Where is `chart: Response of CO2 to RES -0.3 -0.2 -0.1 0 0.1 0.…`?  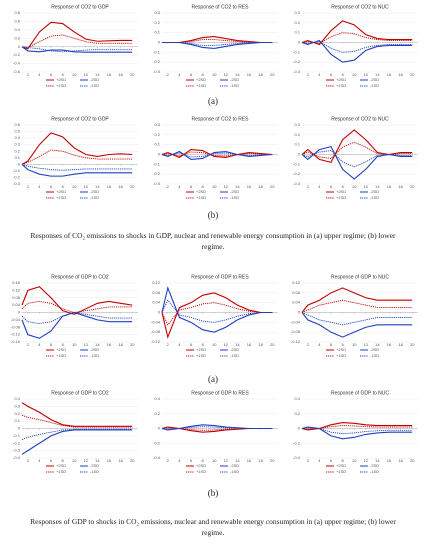
chart: Response of CO2 to RES -0.3 -0.2 -0.1 0 0.1 0.… is located at coordinates (215, 46).